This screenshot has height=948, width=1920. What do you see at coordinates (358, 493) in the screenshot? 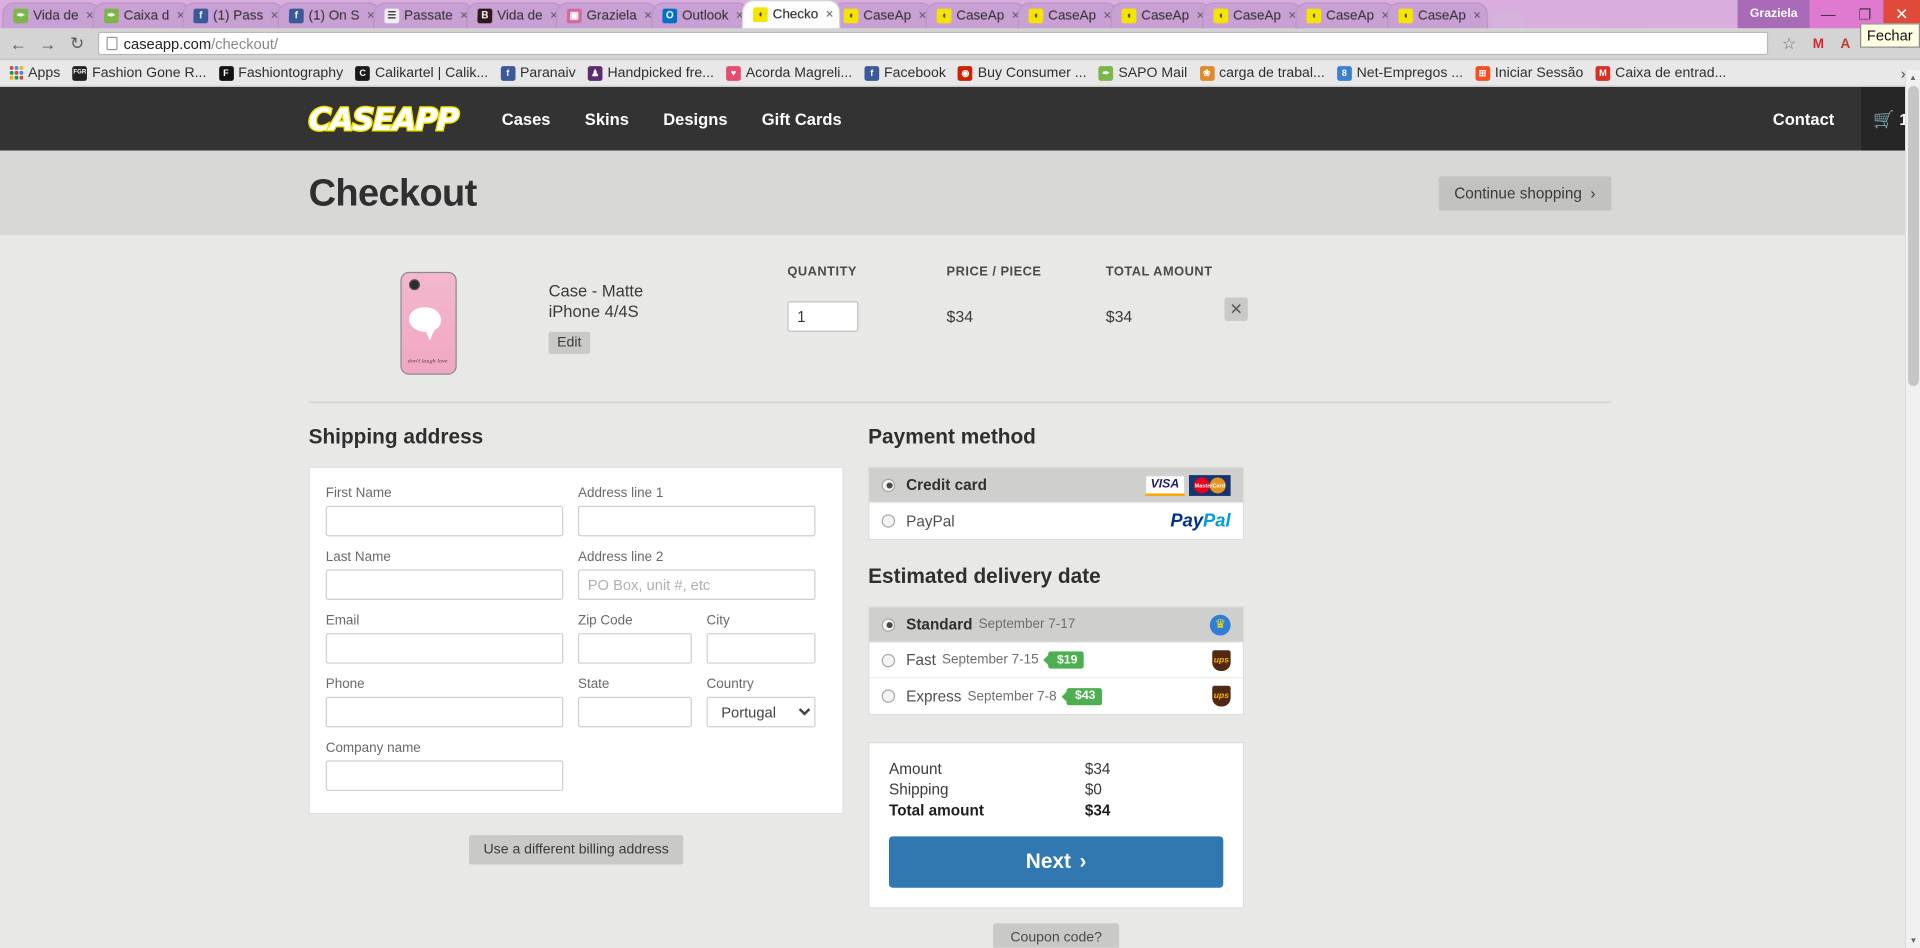
I see `first-name-label: First Name` at bounding box center [358, 493].